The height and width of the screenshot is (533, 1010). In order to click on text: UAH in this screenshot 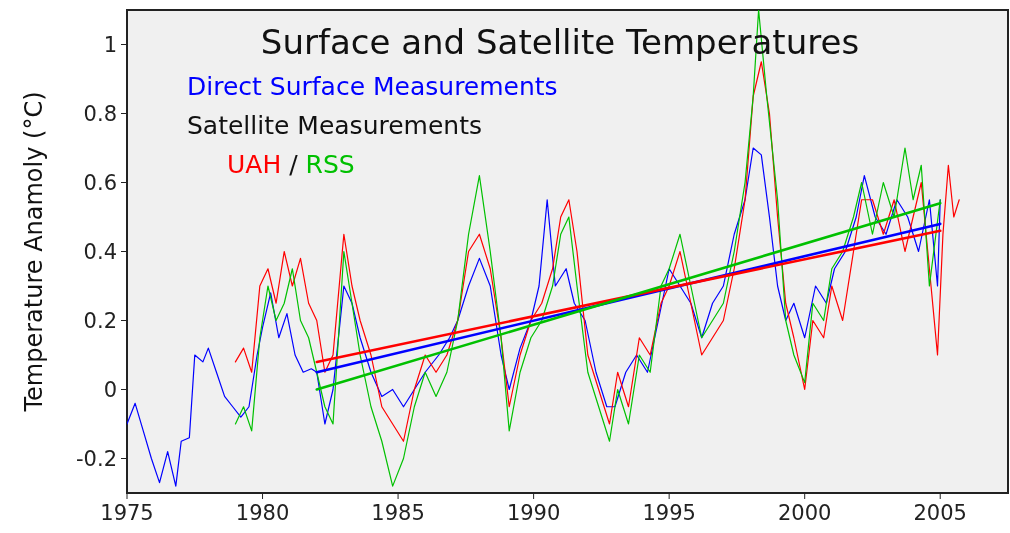, I will do `click(254, 164)`.